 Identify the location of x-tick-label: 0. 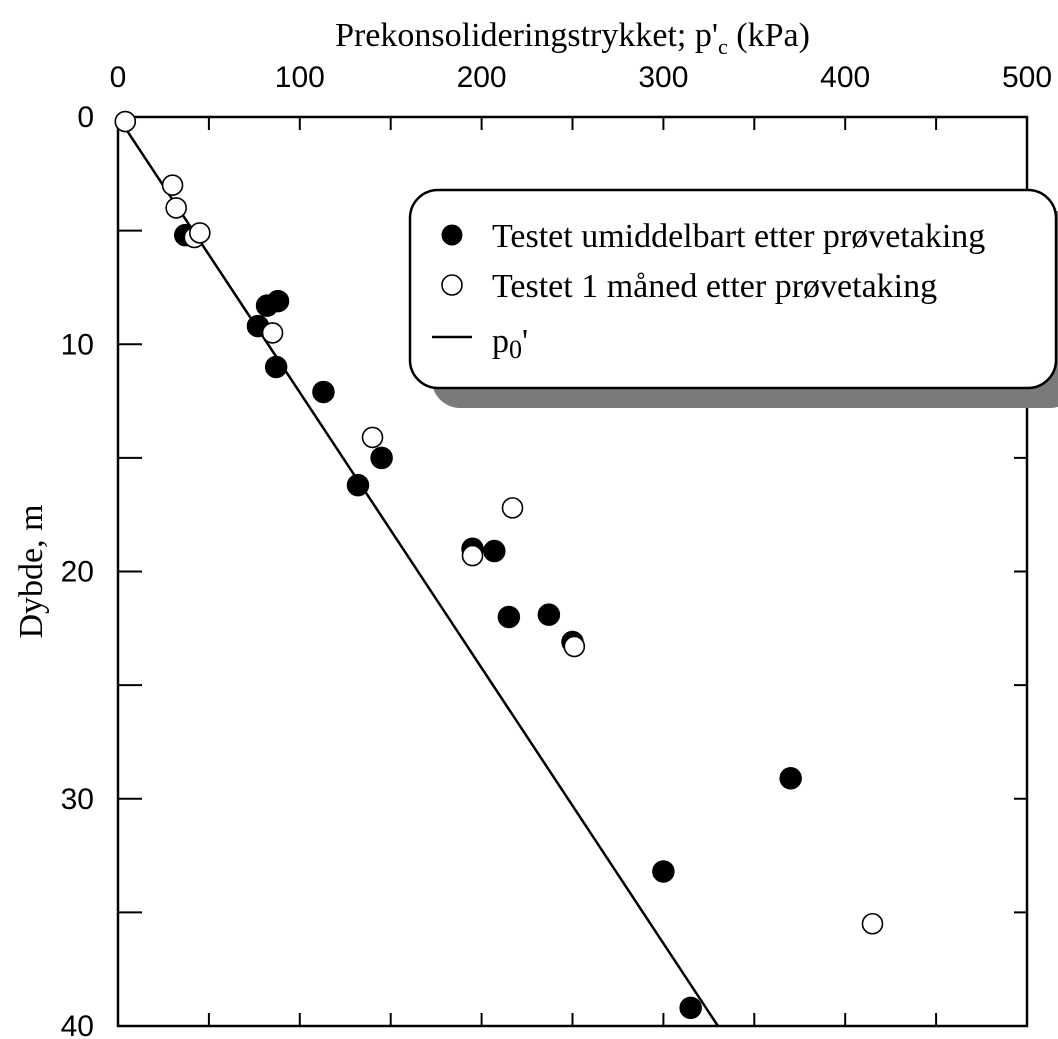
(118, 77).